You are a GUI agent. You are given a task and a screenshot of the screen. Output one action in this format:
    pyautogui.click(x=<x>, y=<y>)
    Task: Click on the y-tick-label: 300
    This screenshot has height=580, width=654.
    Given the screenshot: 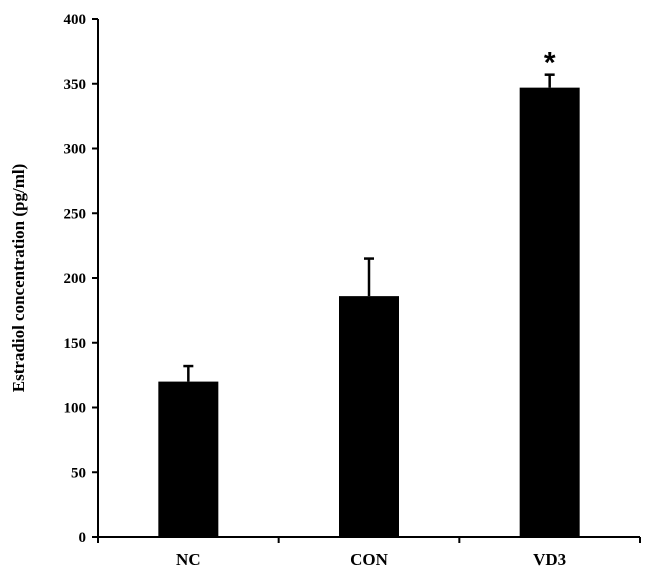 What is the action you would take?
    pyautogui.click(x=75, y=150)
    